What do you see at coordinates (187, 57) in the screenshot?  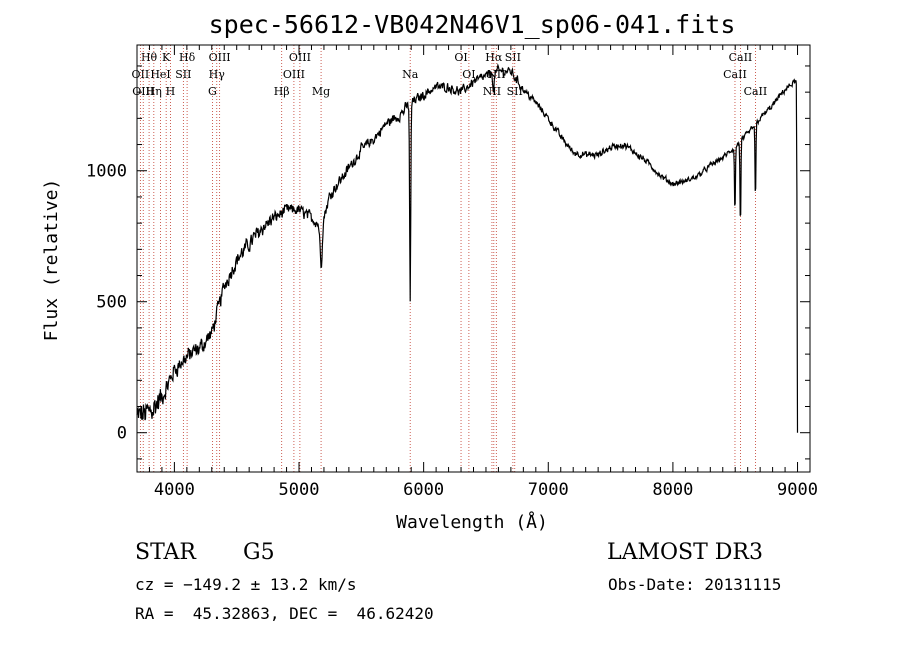 I see `line-marker-label: Hδ` at bounding box center [187, 57].